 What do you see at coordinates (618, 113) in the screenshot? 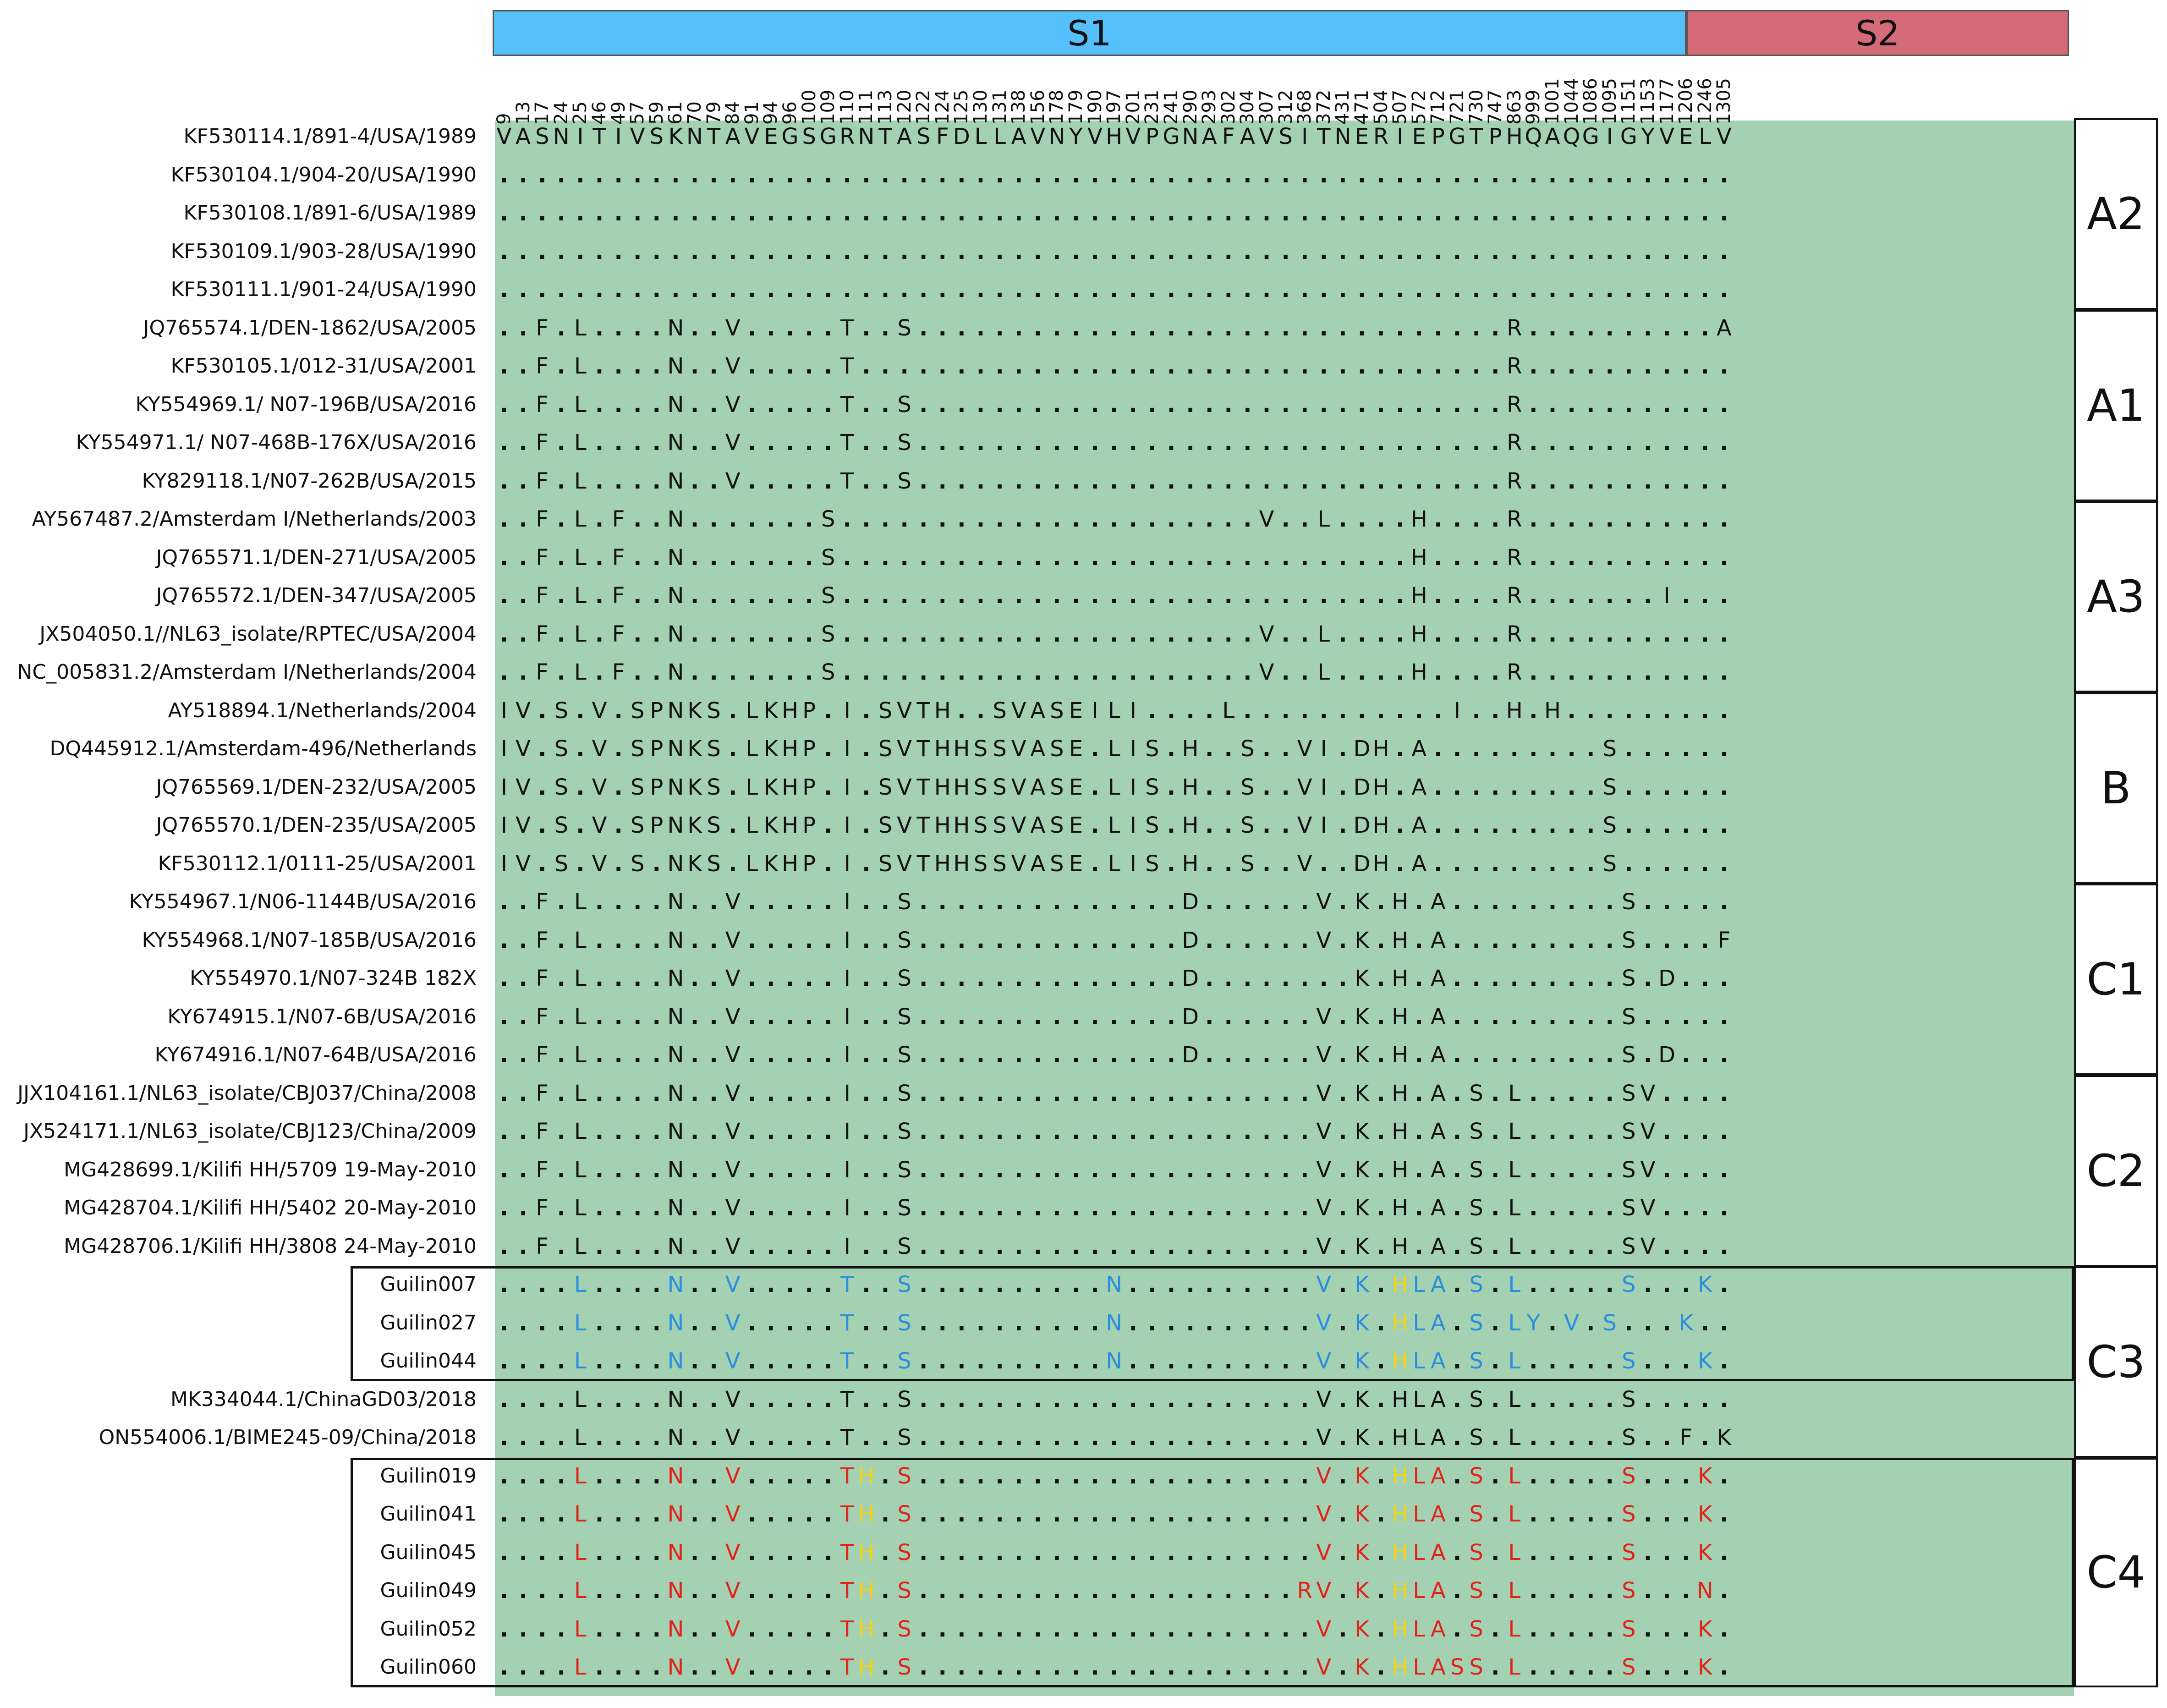
I see `position-label: 49` at bounding box center [618, 113].